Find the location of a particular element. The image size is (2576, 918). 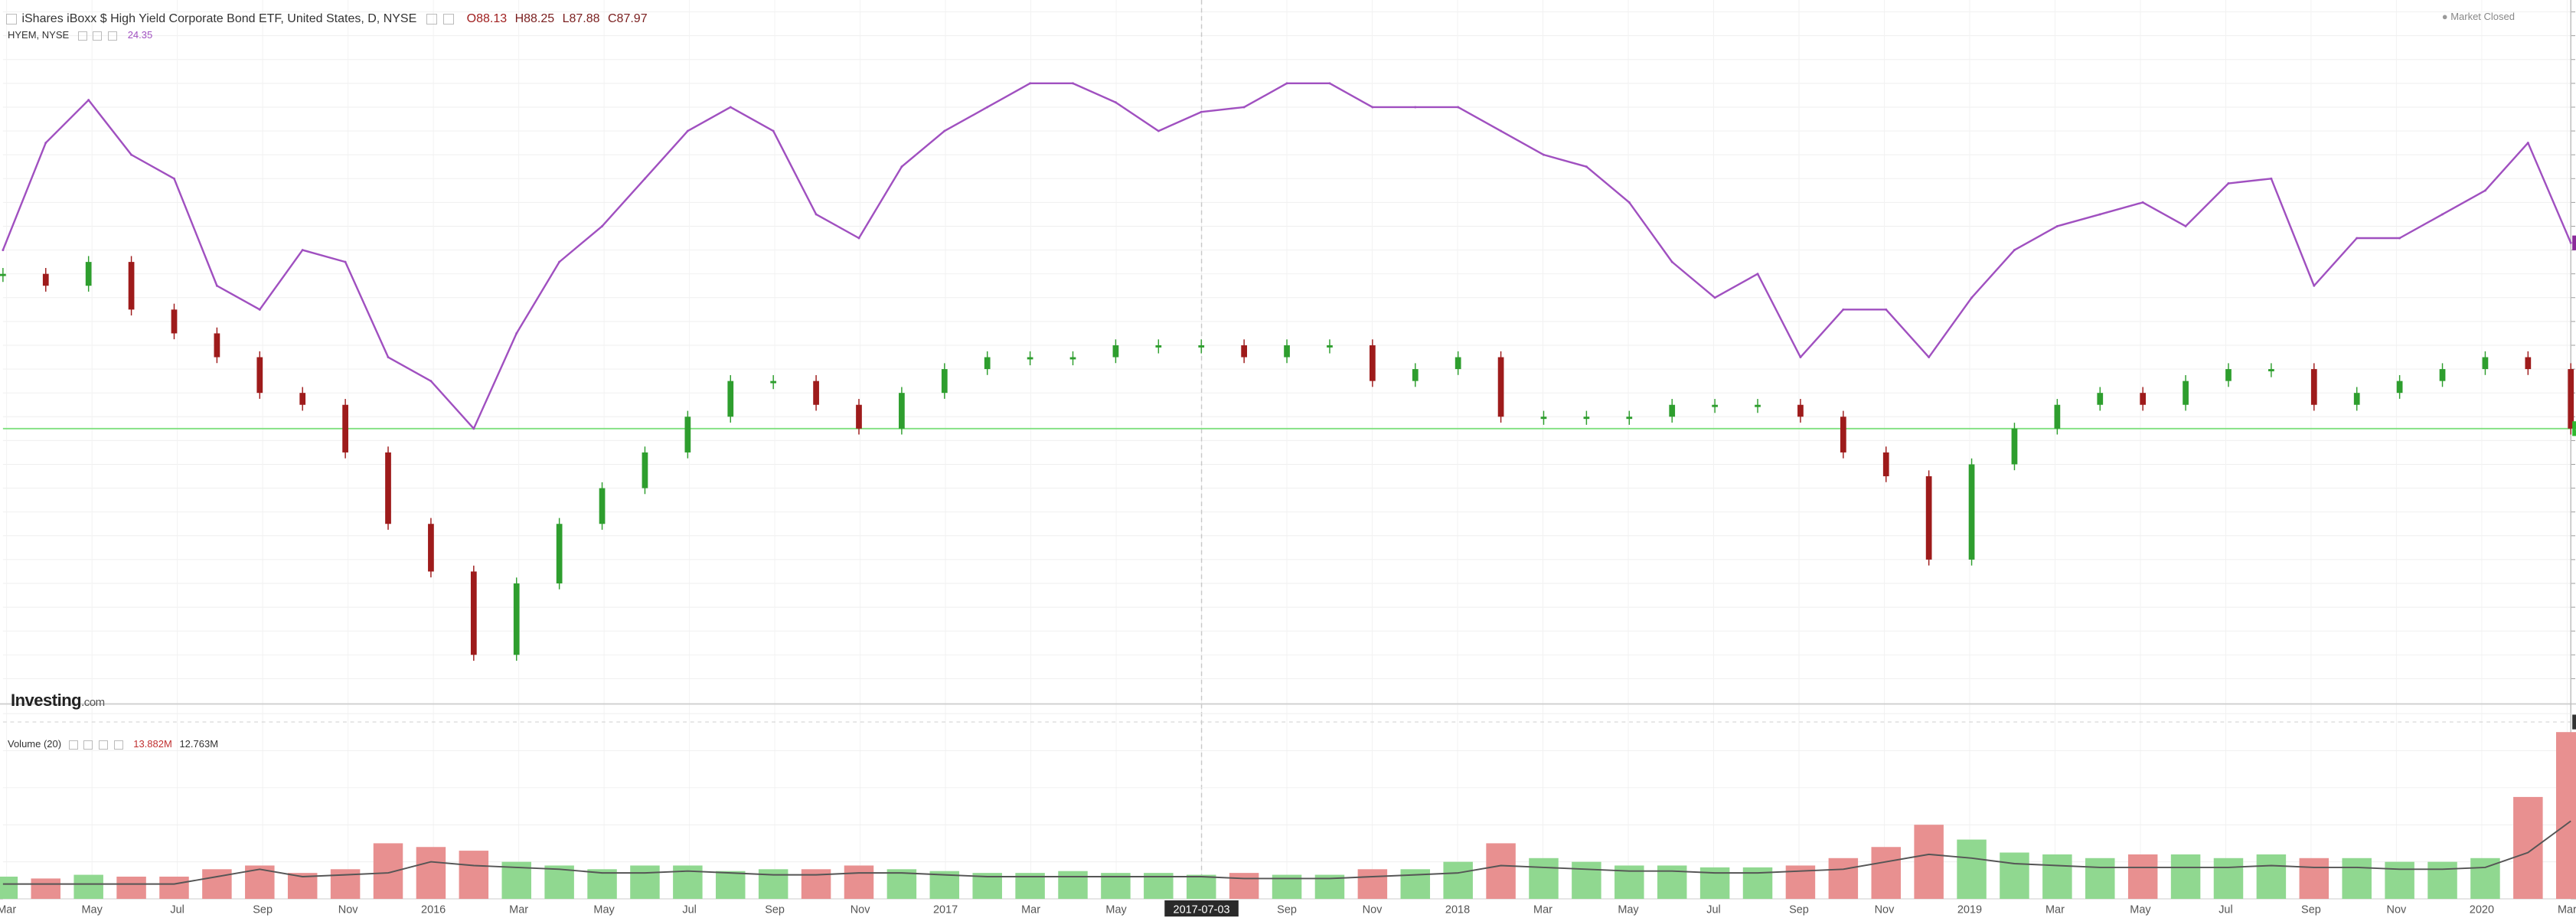

brand-logo: Investing.com is located at coordinates (58, 701).